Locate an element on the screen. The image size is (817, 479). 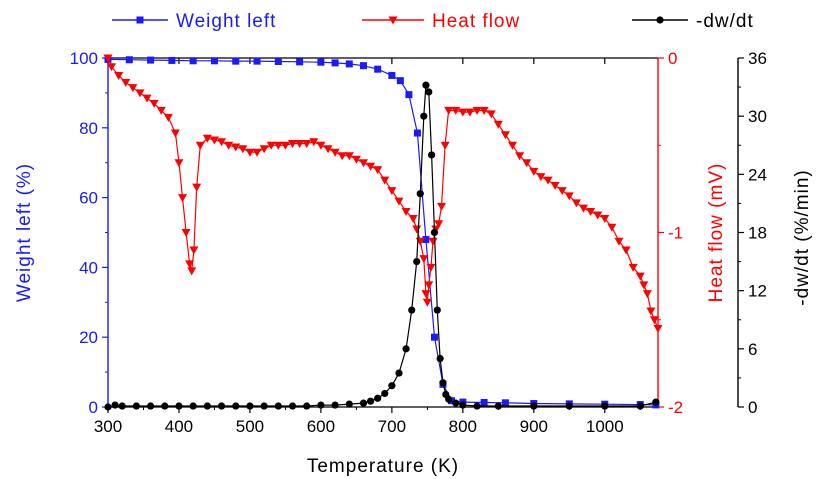
legend-label-heat-flow: Heat flow is located at coordinates (476, 21).